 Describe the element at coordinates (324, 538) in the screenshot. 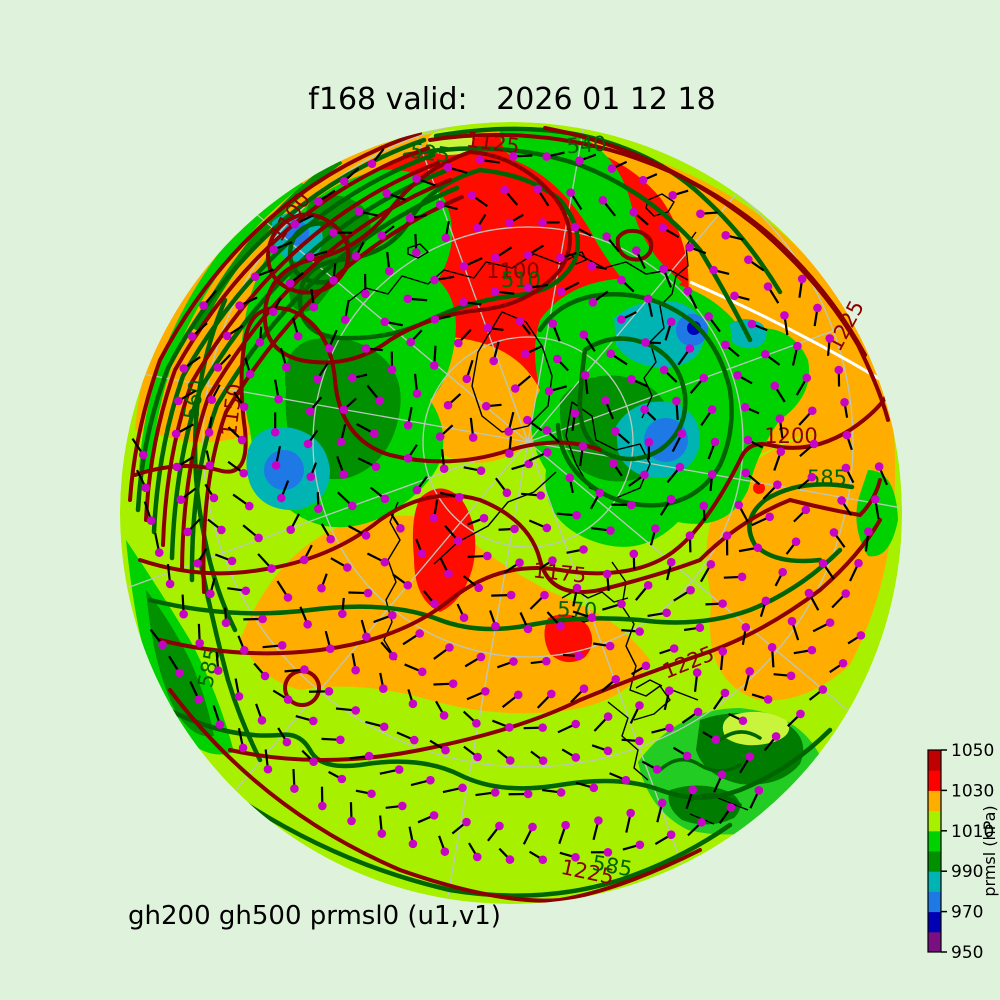

I see `longitude-line` at that location.